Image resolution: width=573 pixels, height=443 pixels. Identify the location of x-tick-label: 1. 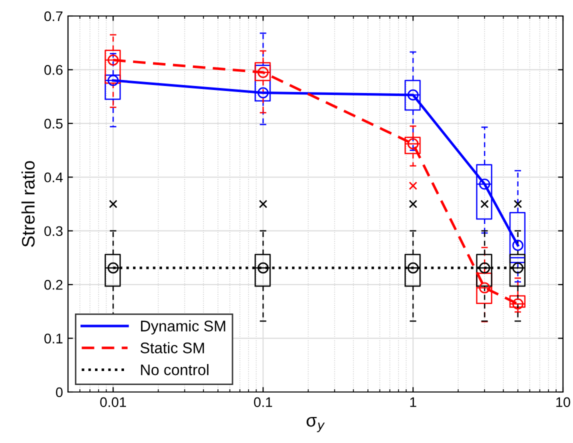
(413, 402).